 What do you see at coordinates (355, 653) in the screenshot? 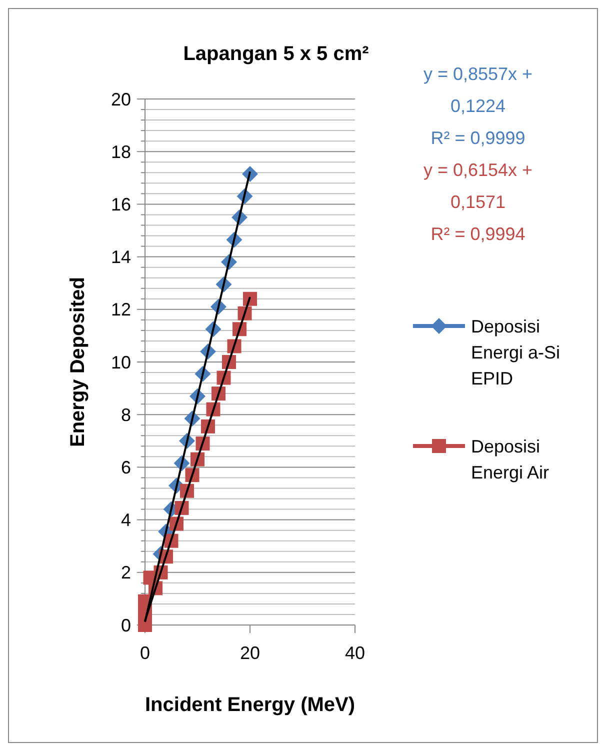
I see `x-tick-label: 40` at bounding box center [355, 653].